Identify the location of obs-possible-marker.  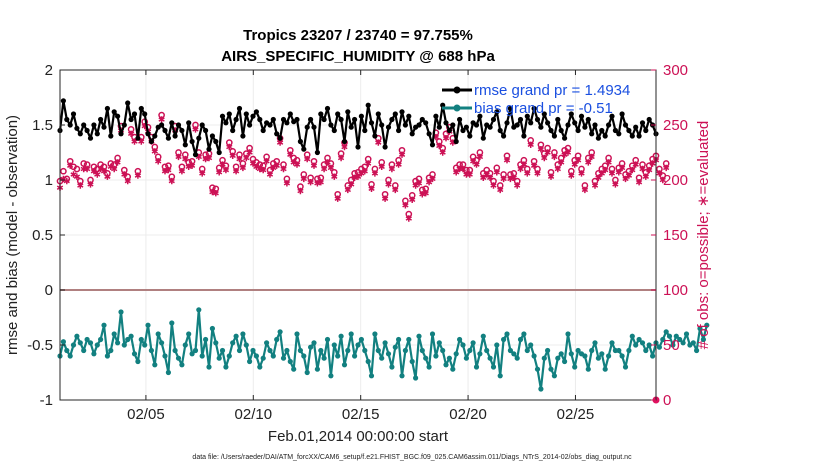
(77, 169).